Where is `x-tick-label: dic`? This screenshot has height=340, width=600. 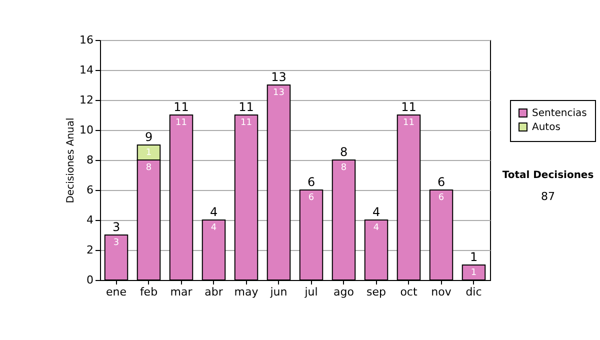 x-tick-label: dic is located at coordinates (474, 292).